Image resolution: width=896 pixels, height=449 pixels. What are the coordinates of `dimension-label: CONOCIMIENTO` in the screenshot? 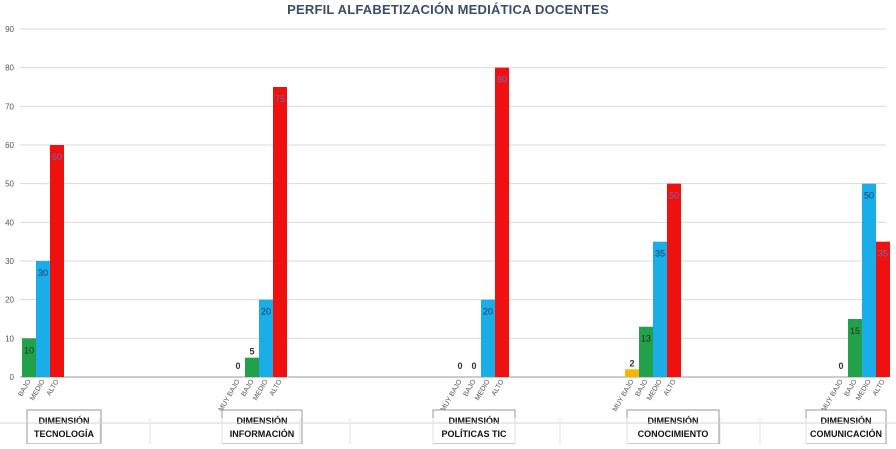 It's located at (673, 434).